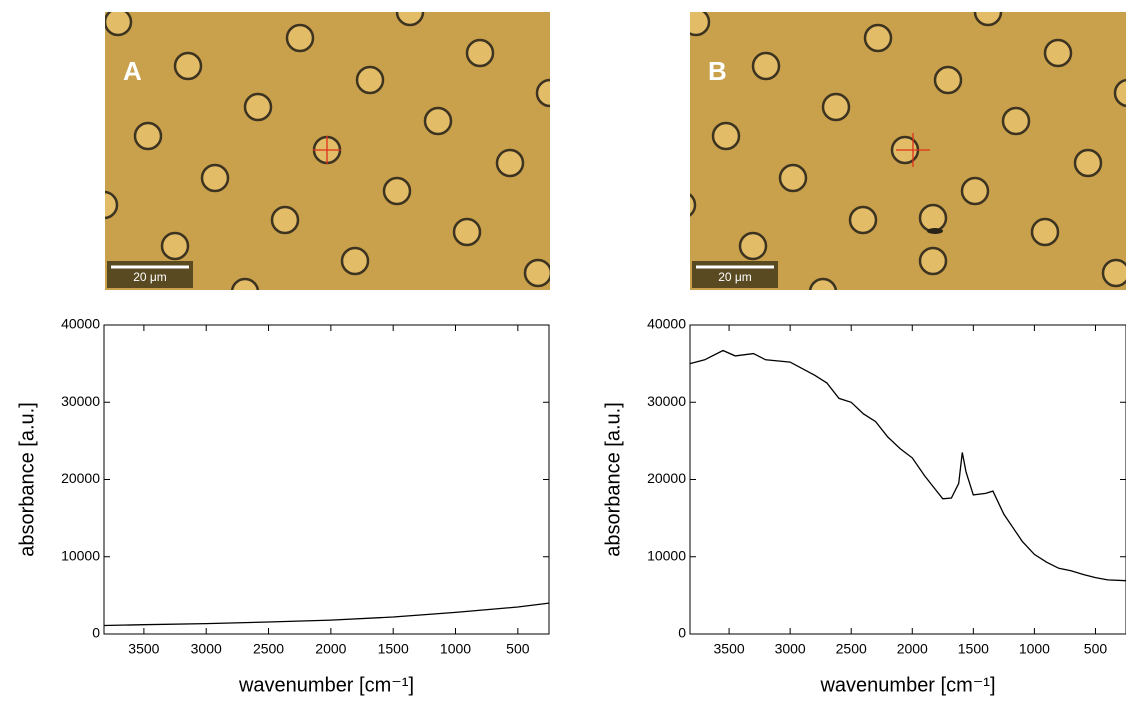 The width and height of the screenshot is (1126, 703). I want to click on panel-label: A, so click(132, 71).